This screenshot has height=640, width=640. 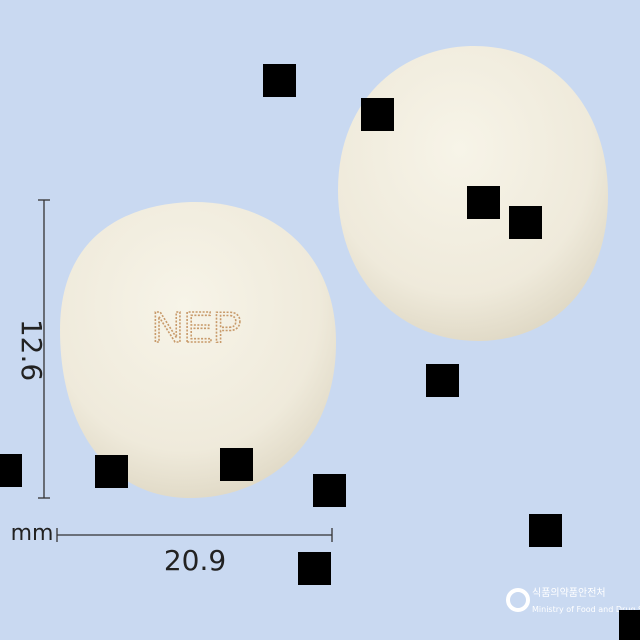 What do you see at coordinates (197, 327) in the screenshot?
I see `pill-imprint: NEP` at bounding box center [197, 327].